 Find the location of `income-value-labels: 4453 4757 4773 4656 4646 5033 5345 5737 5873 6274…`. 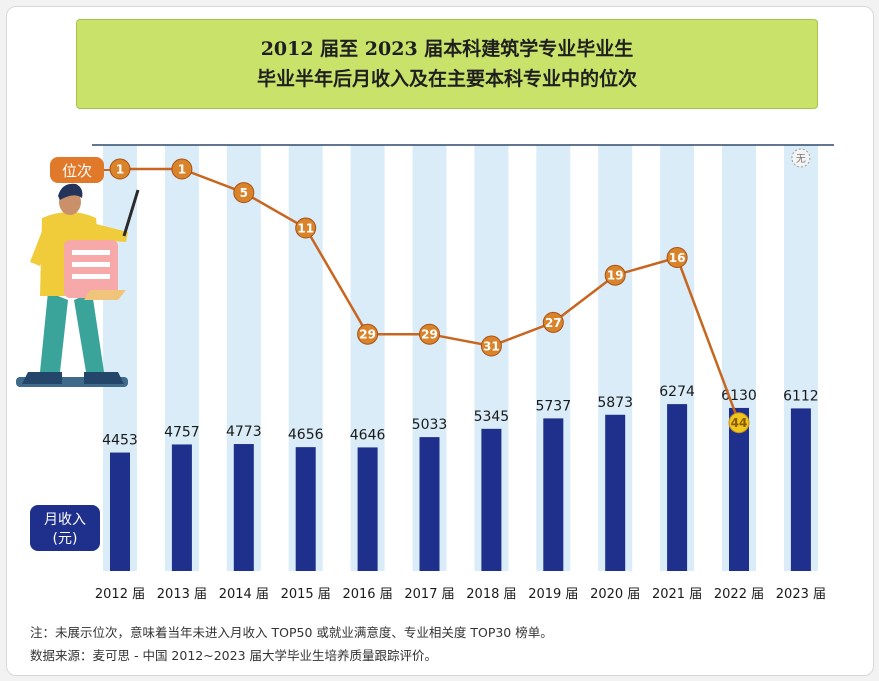

income-value-labels: 4453 4757 4773 4656 4646 5033 5345 5737 5873 6274… is located at coordinates (460, 416).